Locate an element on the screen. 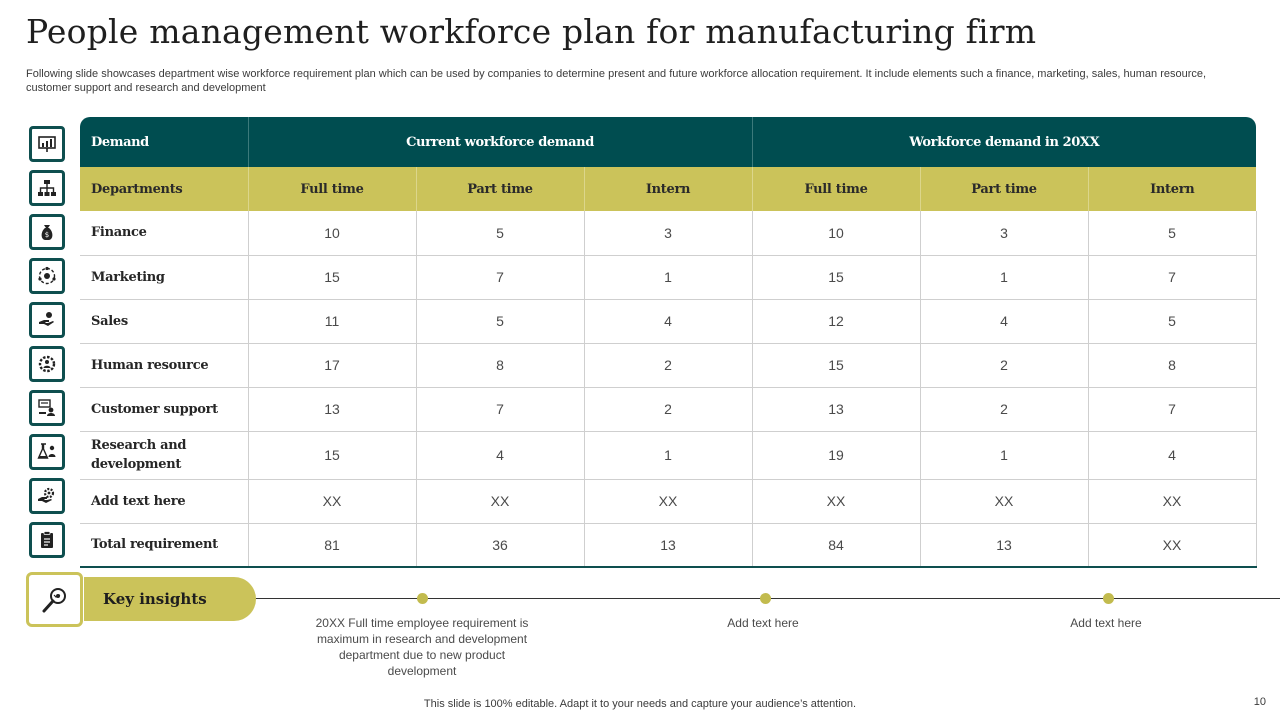 The image size is (1280, 720). table-row: Sales 11 5 4 12 4 5 is located at coordinates (668, 321).